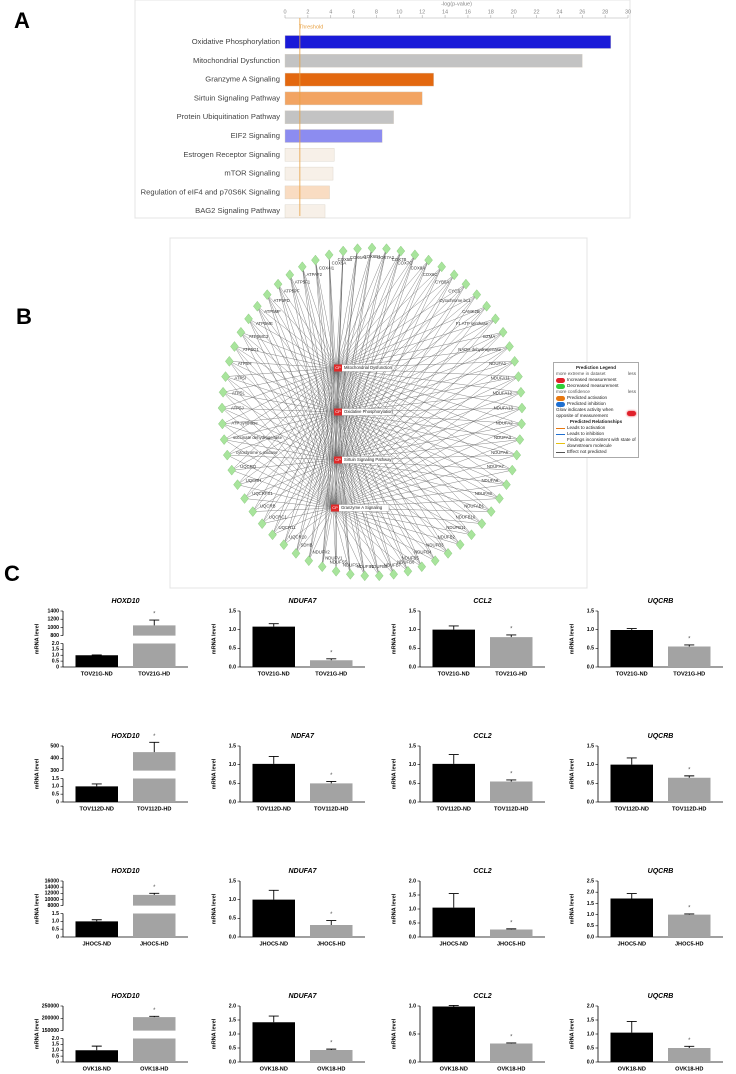  Describe the element at coordinates (53, 611) in the screenshot. I see `y-tick-label: 1400` at that location.